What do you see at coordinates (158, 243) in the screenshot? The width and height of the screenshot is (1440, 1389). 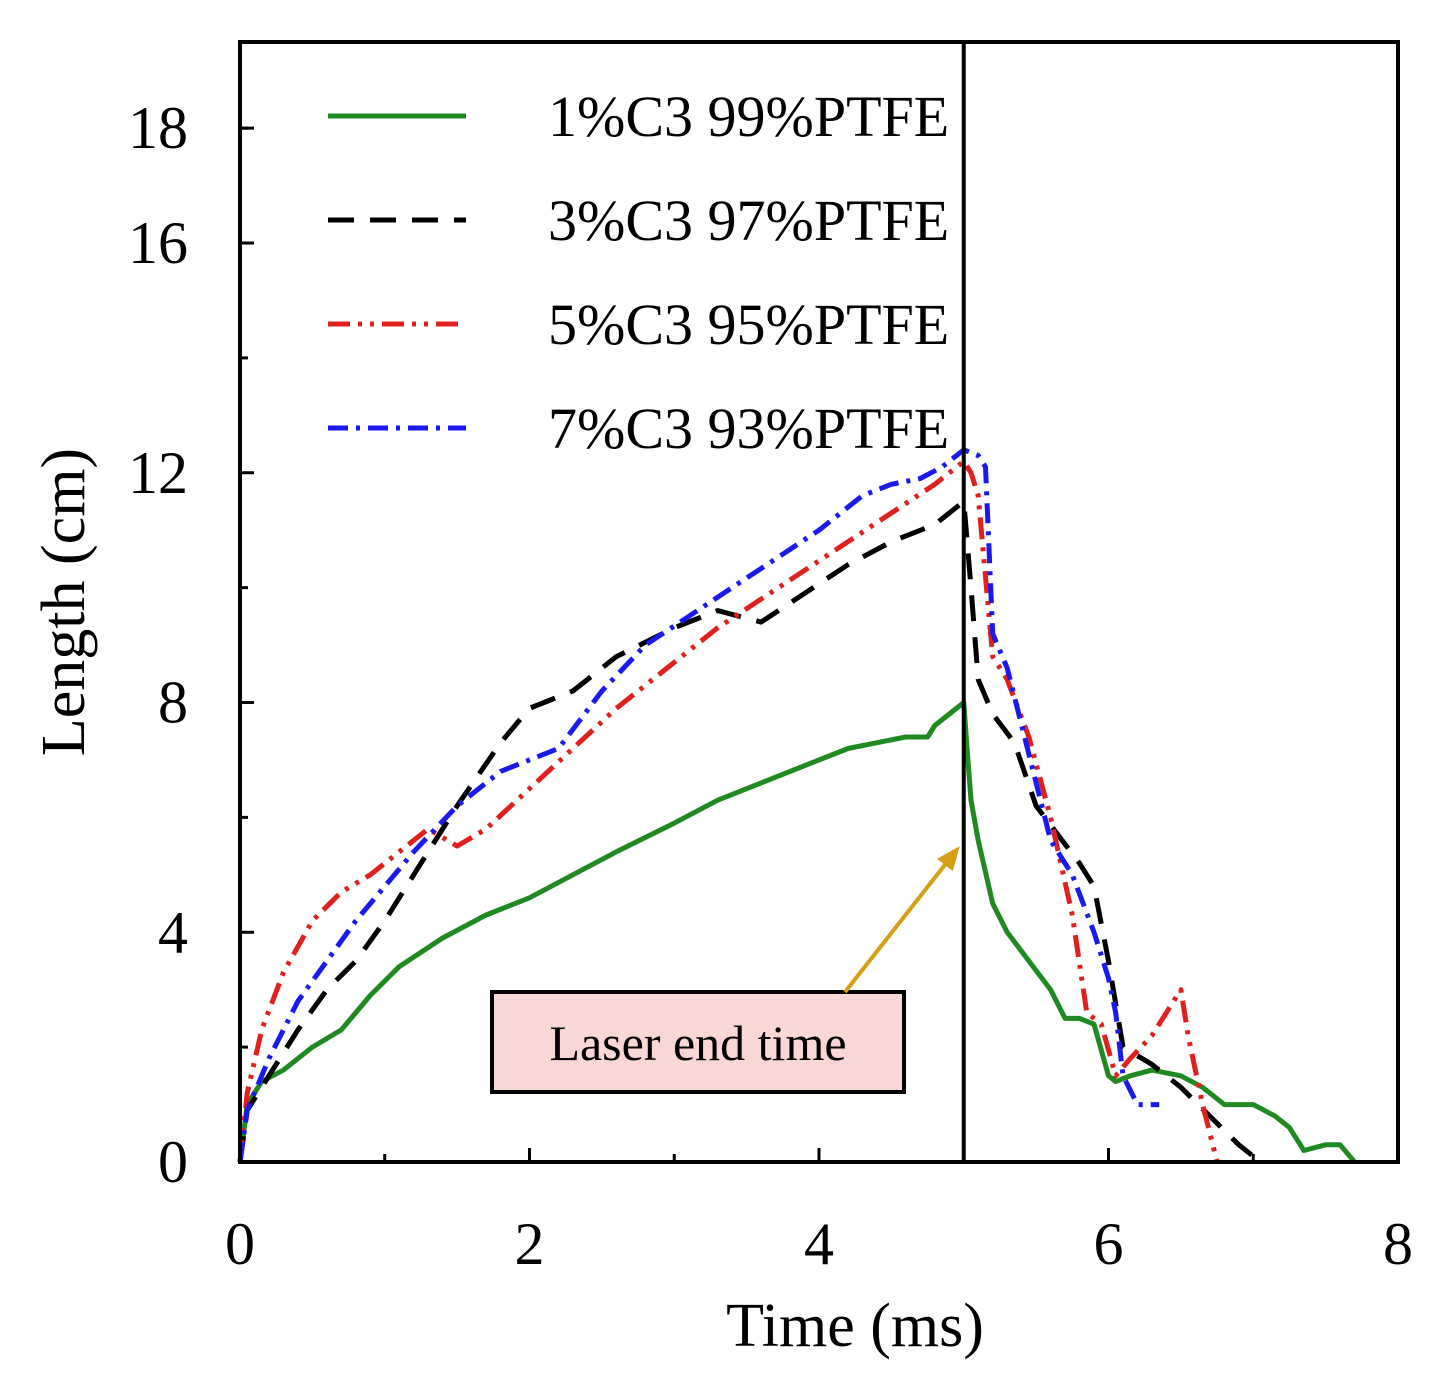 I see `y-tick-label: 16` at bounding box center [158, 243].